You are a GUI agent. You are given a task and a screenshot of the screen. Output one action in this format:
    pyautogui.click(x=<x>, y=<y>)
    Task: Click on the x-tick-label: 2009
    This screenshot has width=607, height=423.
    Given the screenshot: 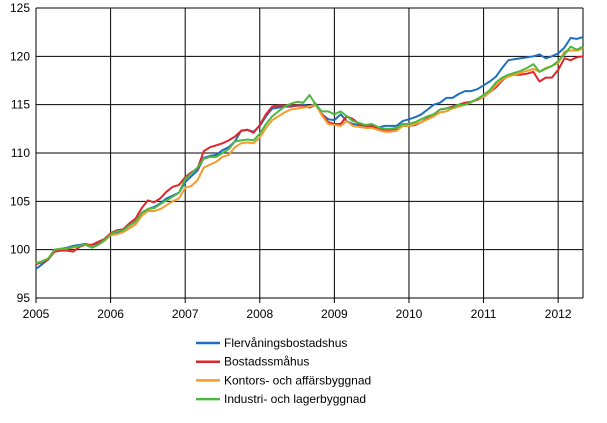 What is the action you would take?
    pyautogui.click(x=334, y=314)
    